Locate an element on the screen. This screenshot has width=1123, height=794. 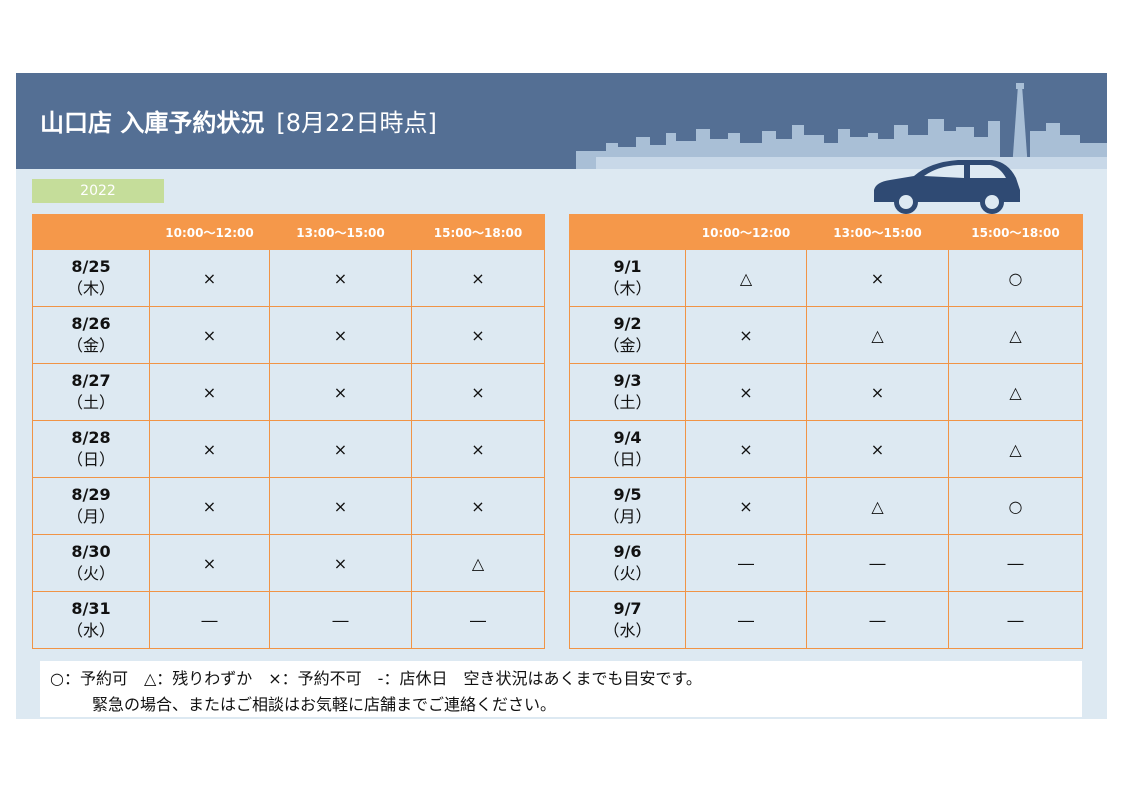
date-label: 8/28 is located at coordinates (91, 437).